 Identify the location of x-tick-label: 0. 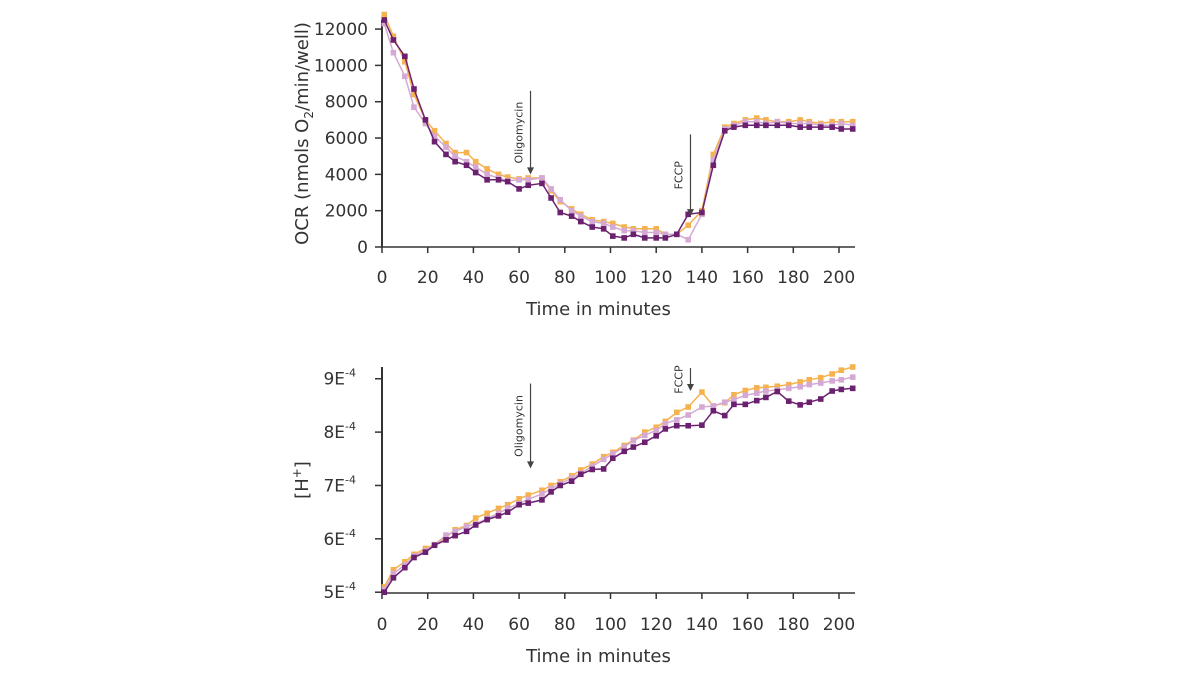
(382, 625).